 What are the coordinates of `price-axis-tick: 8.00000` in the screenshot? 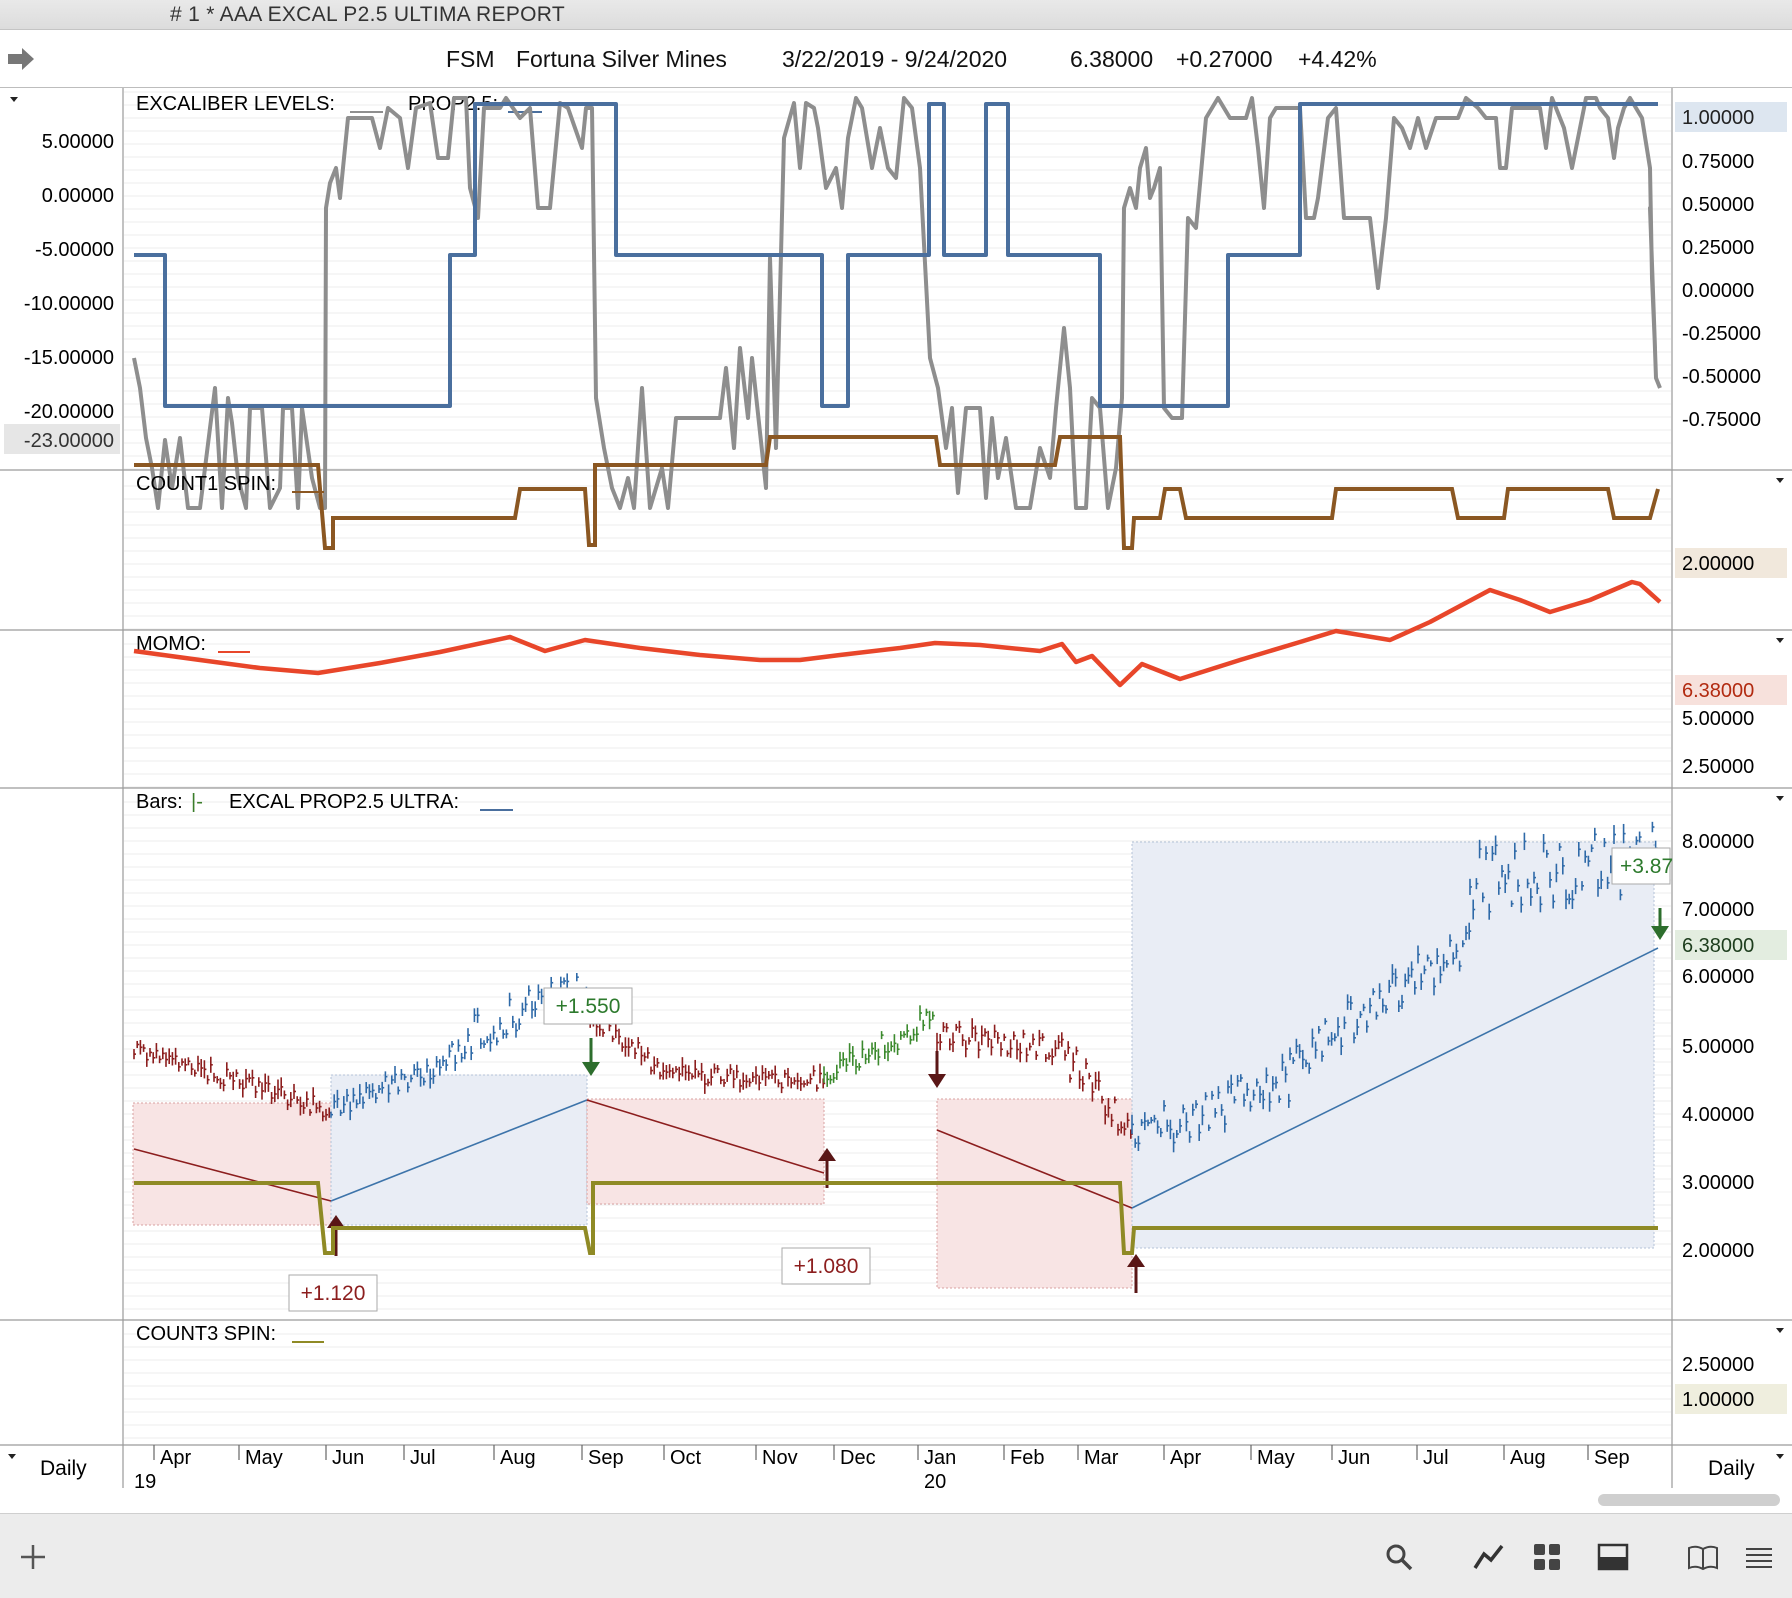 It's located at (1718, 842).